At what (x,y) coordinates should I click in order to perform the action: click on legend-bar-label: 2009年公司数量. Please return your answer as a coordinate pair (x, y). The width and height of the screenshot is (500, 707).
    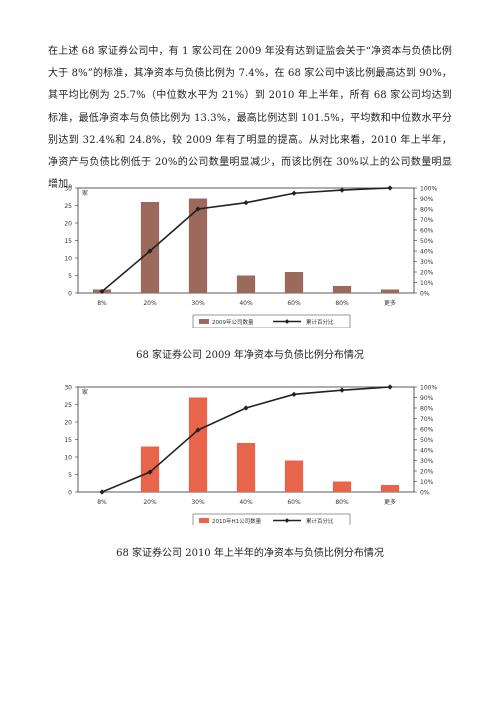
    Looking at the image, I should click on (233, 322).